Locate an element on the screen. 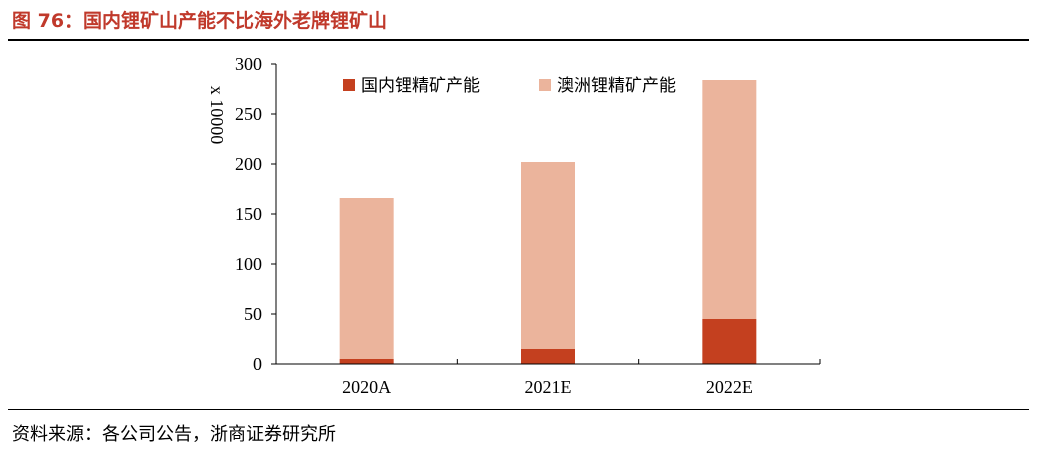 This screenshot has width=1037, height=453. y-tick-label: 300 is located at coordinates (248, 64).